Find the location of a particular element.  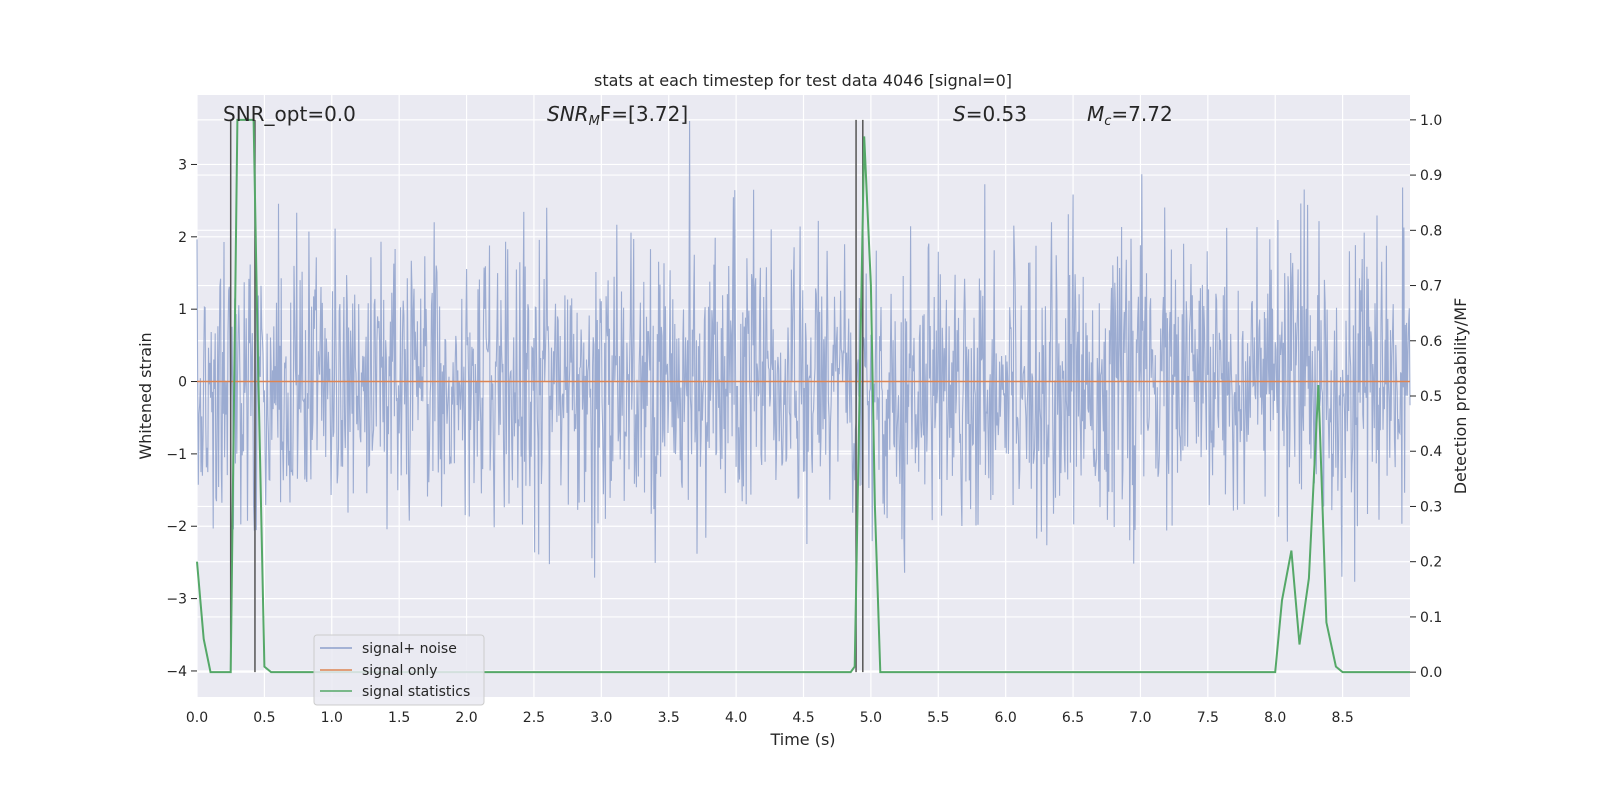

x-tick-label: 3.0 is located at coordinates (601, 718).